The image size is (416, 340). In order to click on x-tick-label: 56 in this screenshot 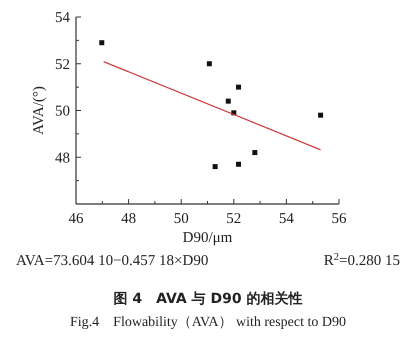, I will do `click(339, 219)`.